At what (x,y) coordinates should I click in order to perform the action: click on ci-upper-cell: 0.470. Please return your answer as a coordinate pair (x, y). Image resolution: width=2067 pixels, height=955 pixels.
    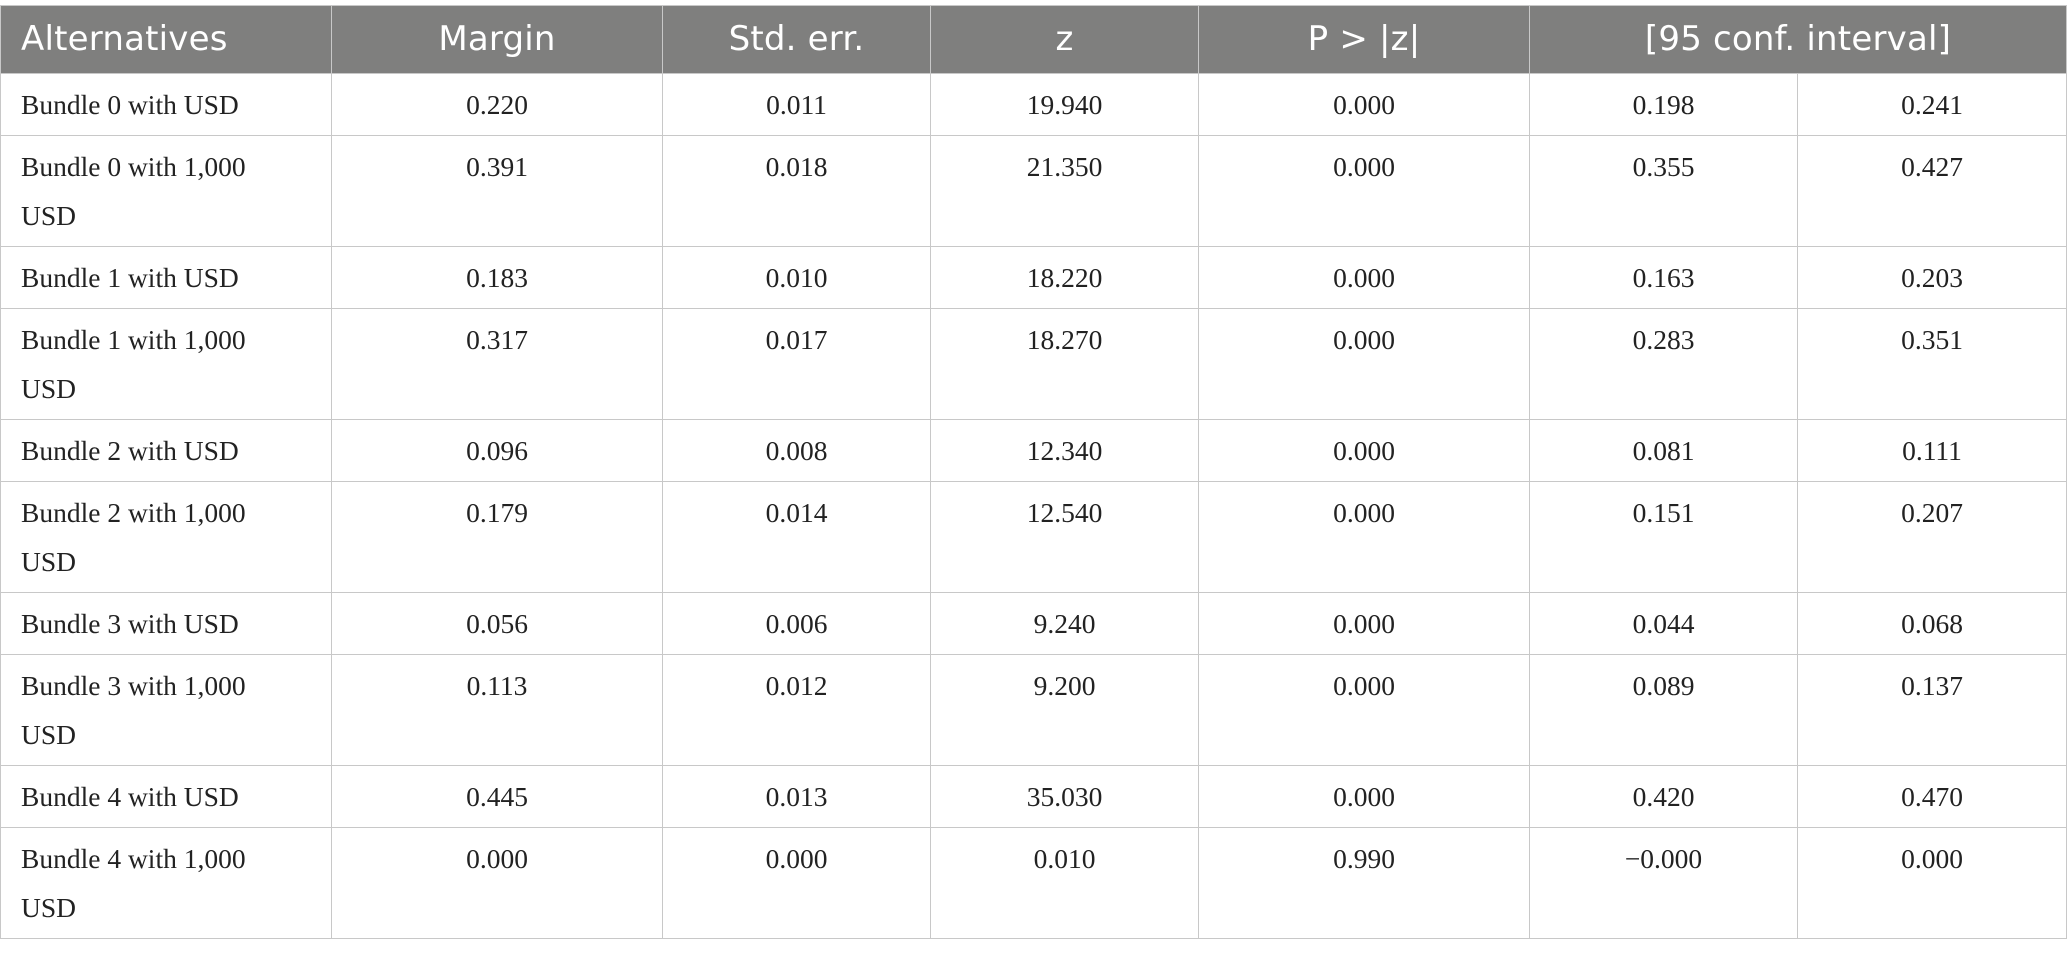
    Looking at the image, I should click on (1932, 796).